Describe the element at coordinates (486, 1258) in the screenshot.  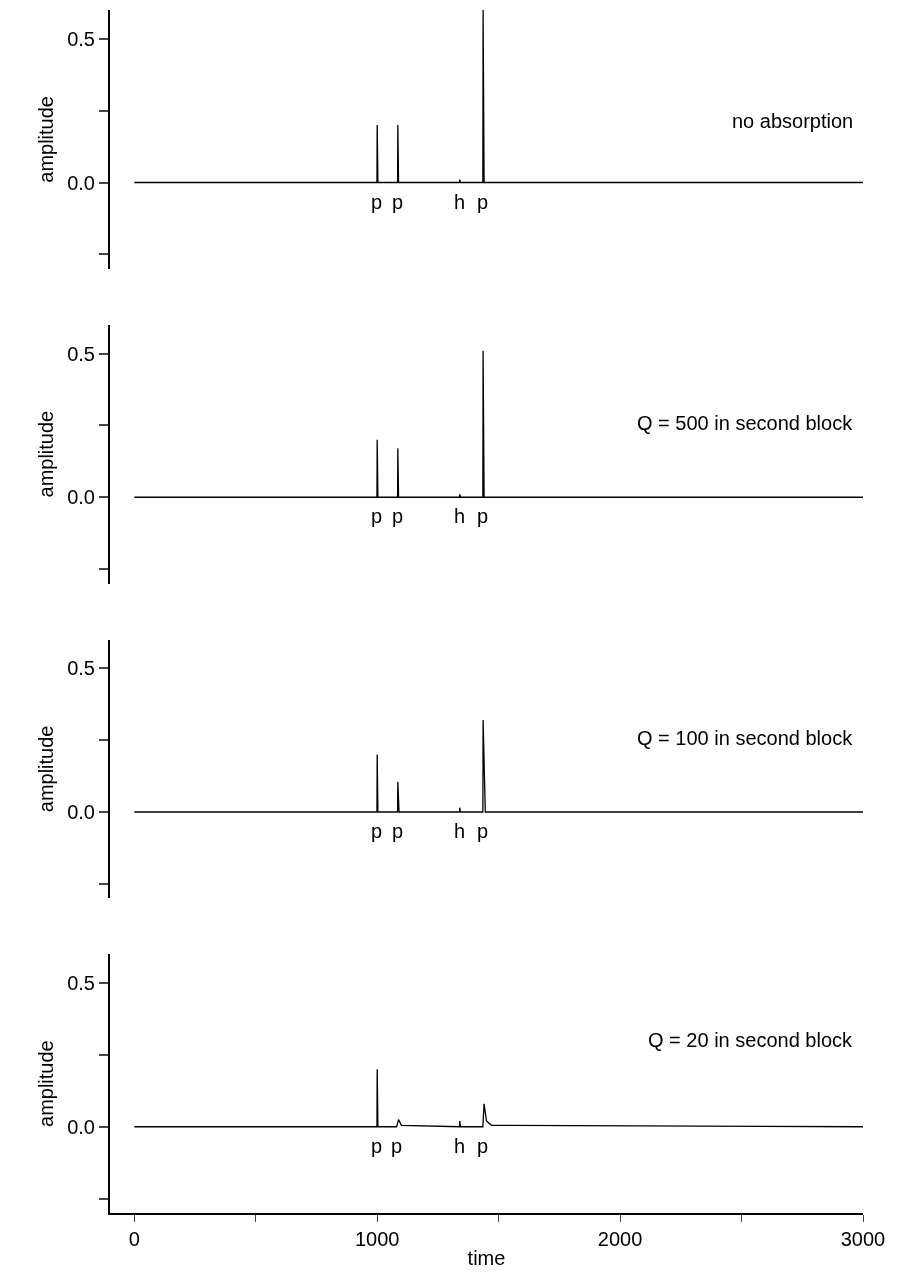
I see `x-axis-title: time` at that location.